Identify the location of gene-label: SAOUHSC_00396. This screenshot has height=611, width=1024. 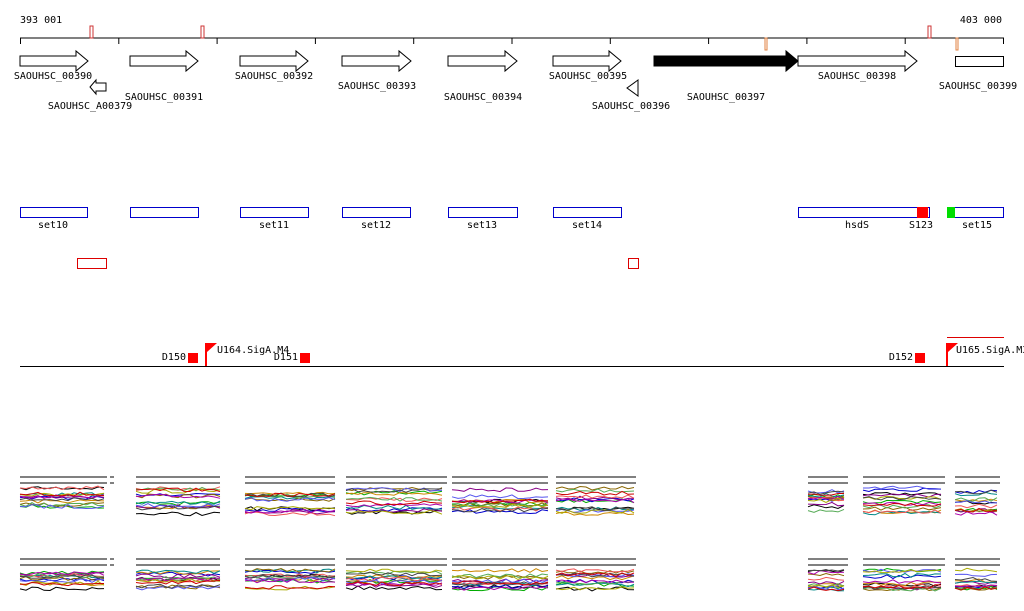
(631, 106).